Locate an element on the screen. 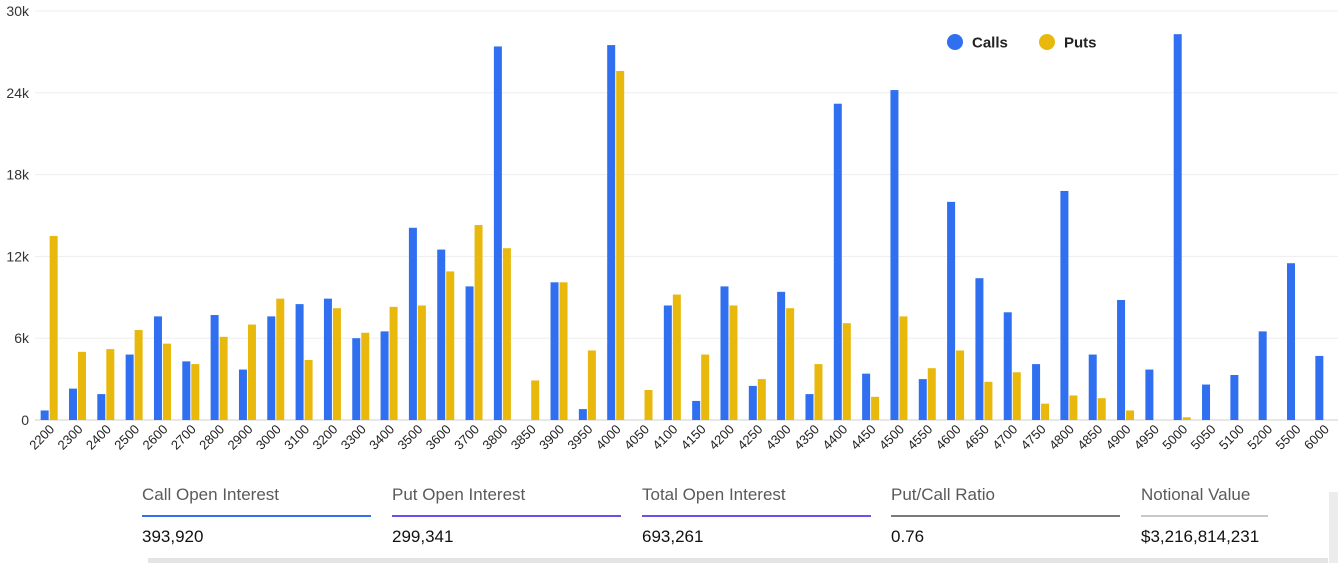 The image size is (1338, 563). x-tick-label: 3300 is located at coordinates (353, 437).